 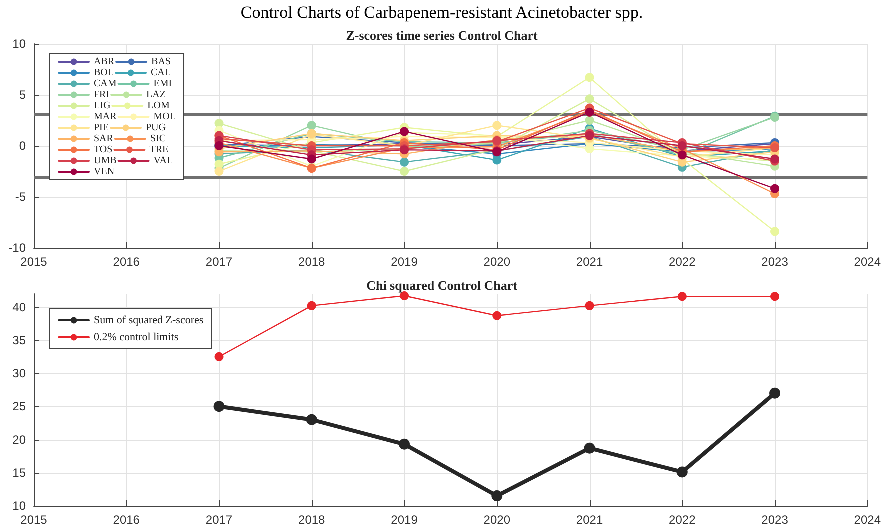 What do you see at coordinates (19, 439) in the screenshot?
I see `y-tick-label: 20` at bounding box center [19, 439].